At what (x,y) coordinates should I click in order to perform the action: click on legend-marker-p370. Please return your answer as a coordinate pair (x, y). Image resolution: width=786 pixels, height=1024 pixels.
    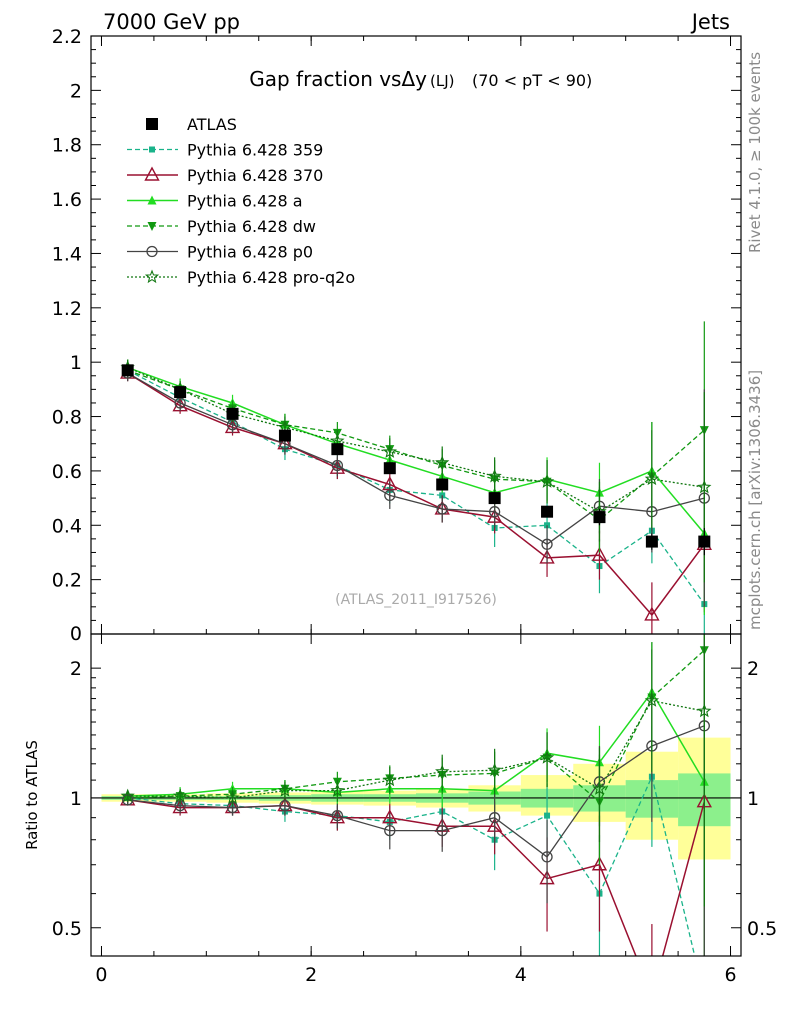
    Looking at the image, I should click on (152, 173).